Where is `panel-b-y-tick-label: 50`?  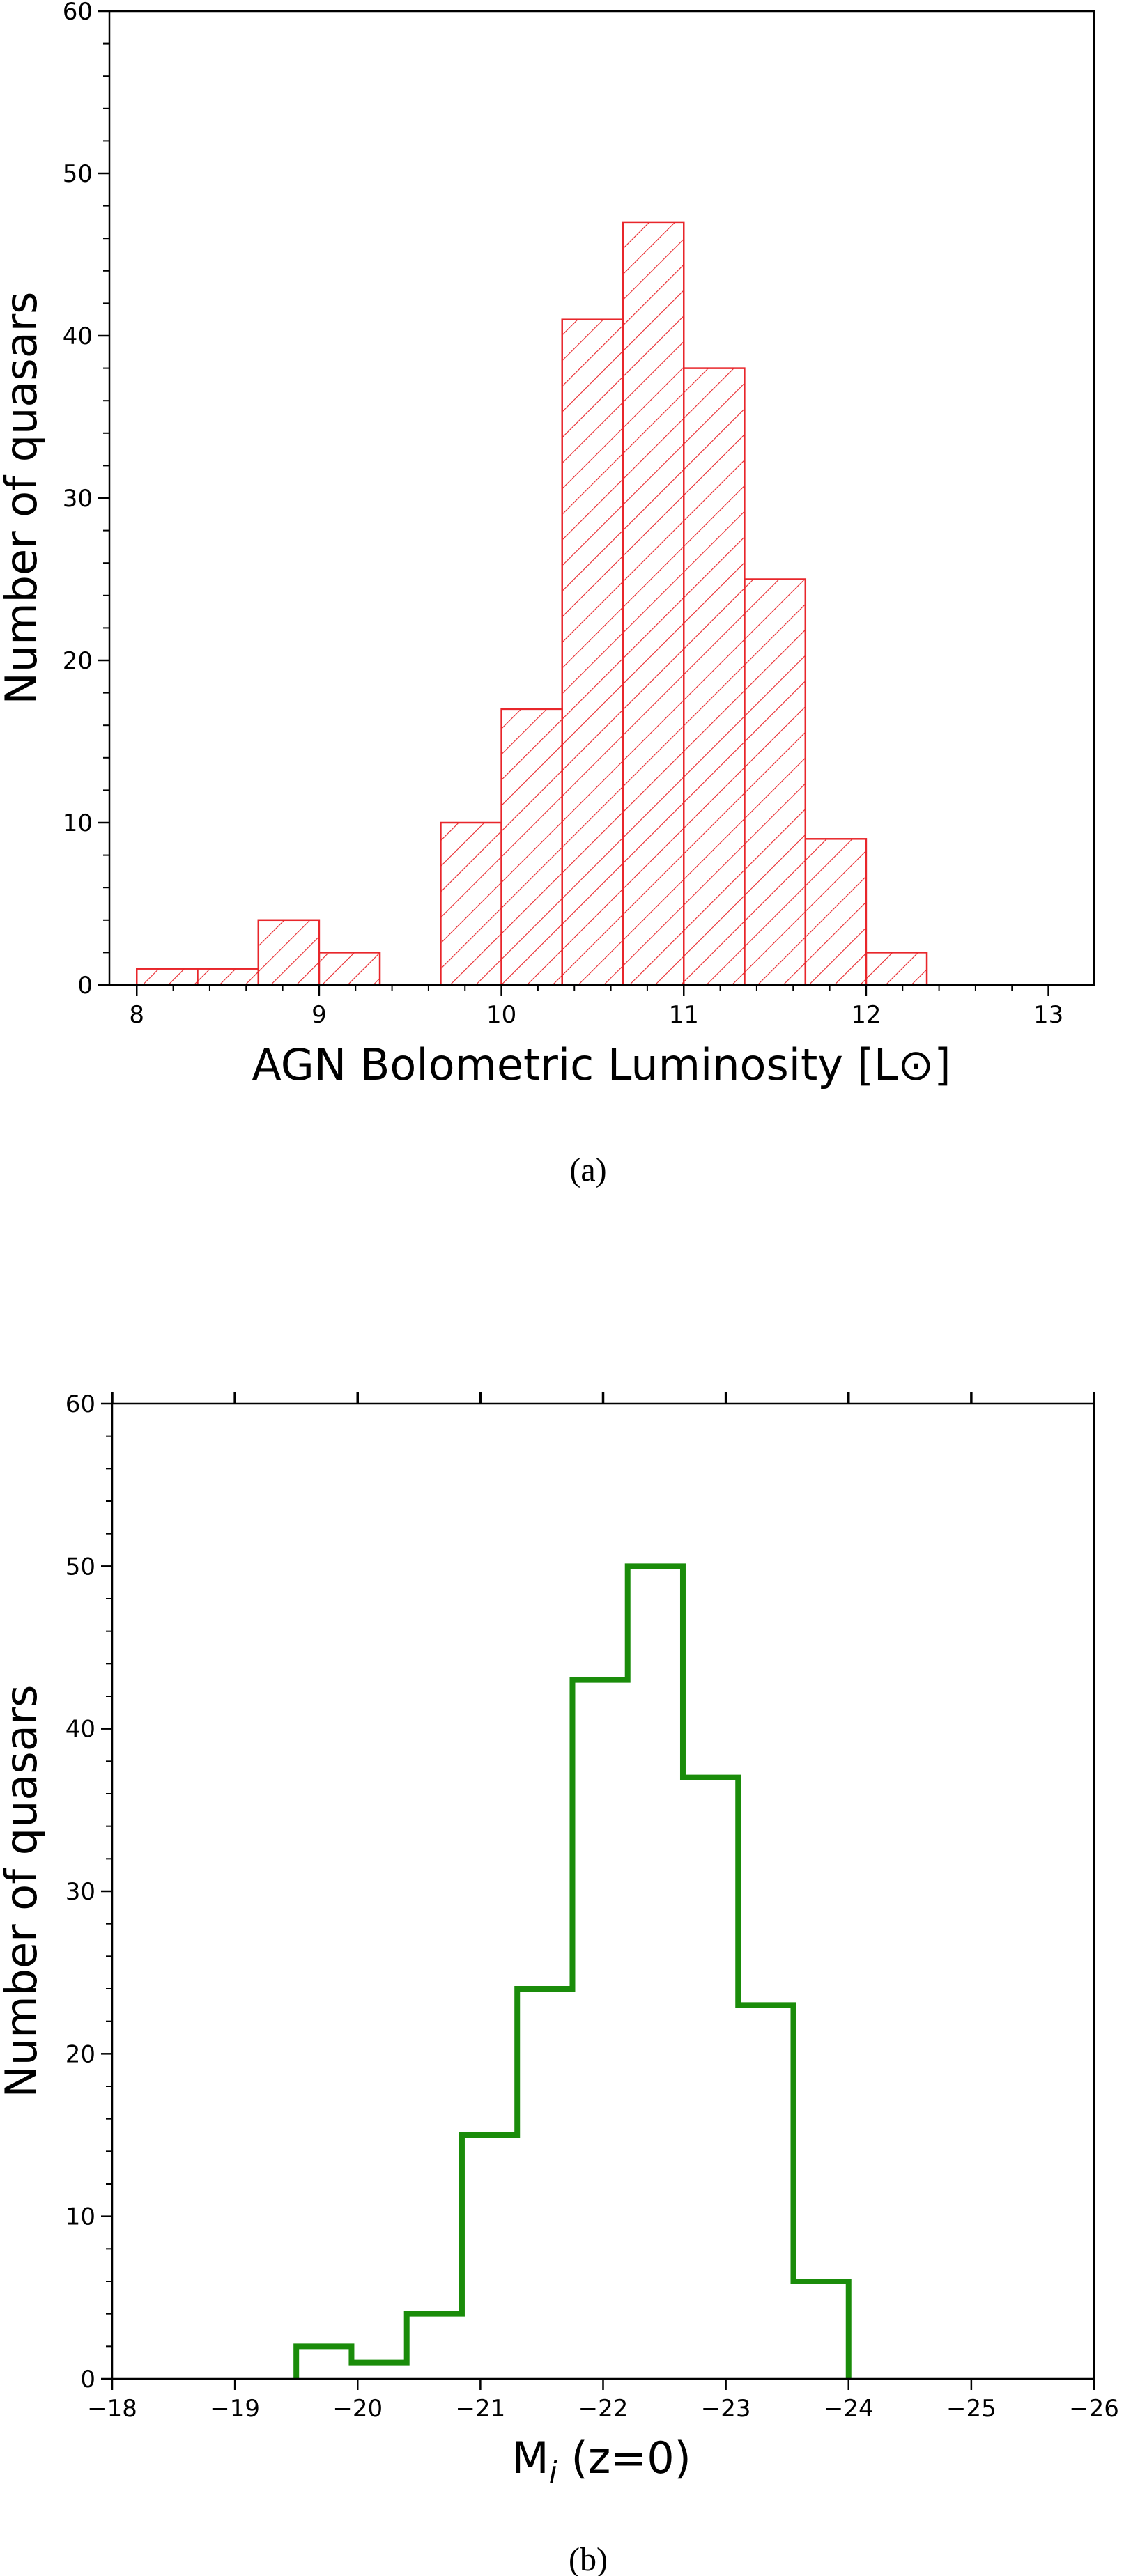 panel-b-y-tick-label: 50 is located at coordinates (80, 1567).